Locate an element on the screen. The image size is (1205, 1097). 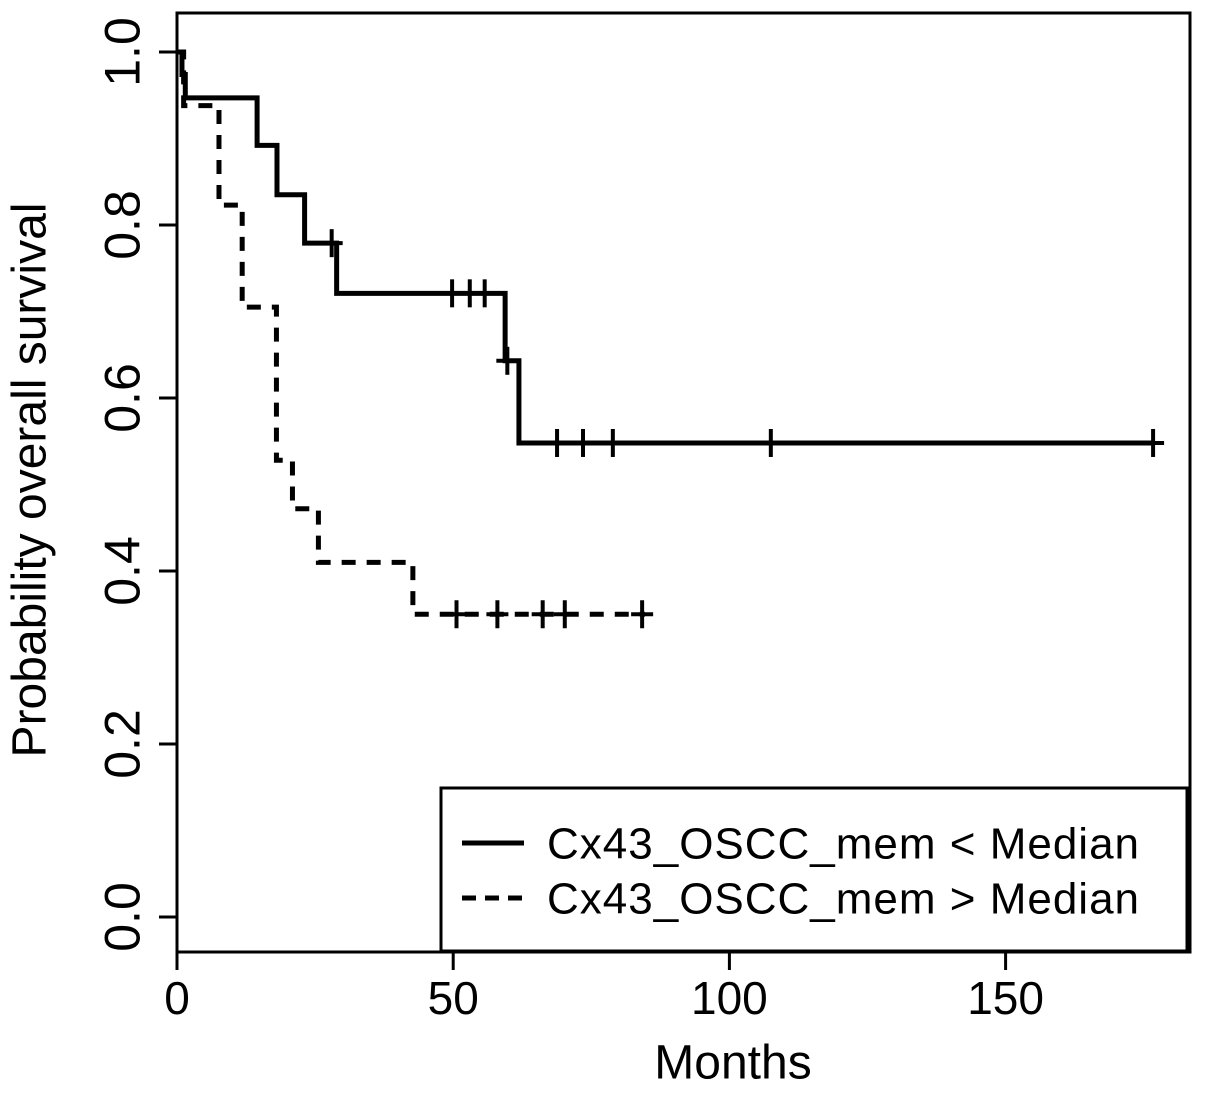
legend-entry-label-0: Cx43_OSCC_mem < Median is located at coordinates (843, 843).